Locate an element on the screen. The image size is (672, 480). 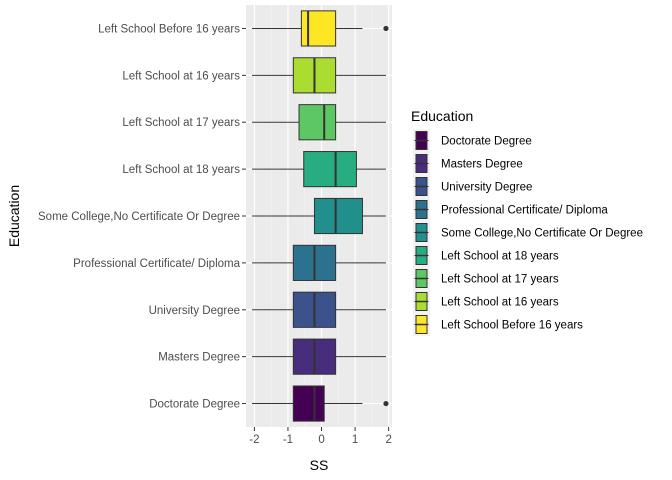
legend-entry: Doctorate Degree is located at coordinates (472, 140).